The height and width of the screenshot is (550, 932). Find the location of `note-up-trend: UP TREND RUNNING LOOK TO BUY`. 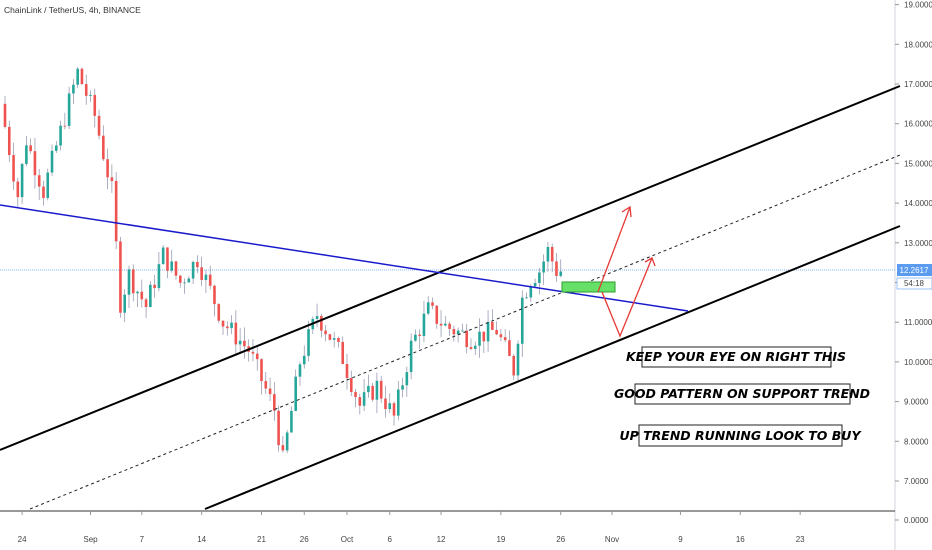

note-up-trend: UP TREND RUNNING LOOK TO BUY is located at coordinates (740, 435).